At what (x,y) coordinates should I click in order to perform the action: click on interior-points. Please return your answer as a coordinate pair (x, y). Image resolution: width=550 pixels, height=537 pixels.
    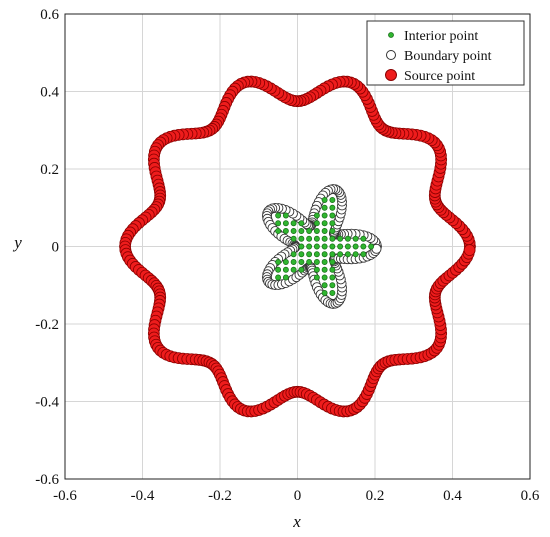
    Looking at the image, I should click on (325, 246).